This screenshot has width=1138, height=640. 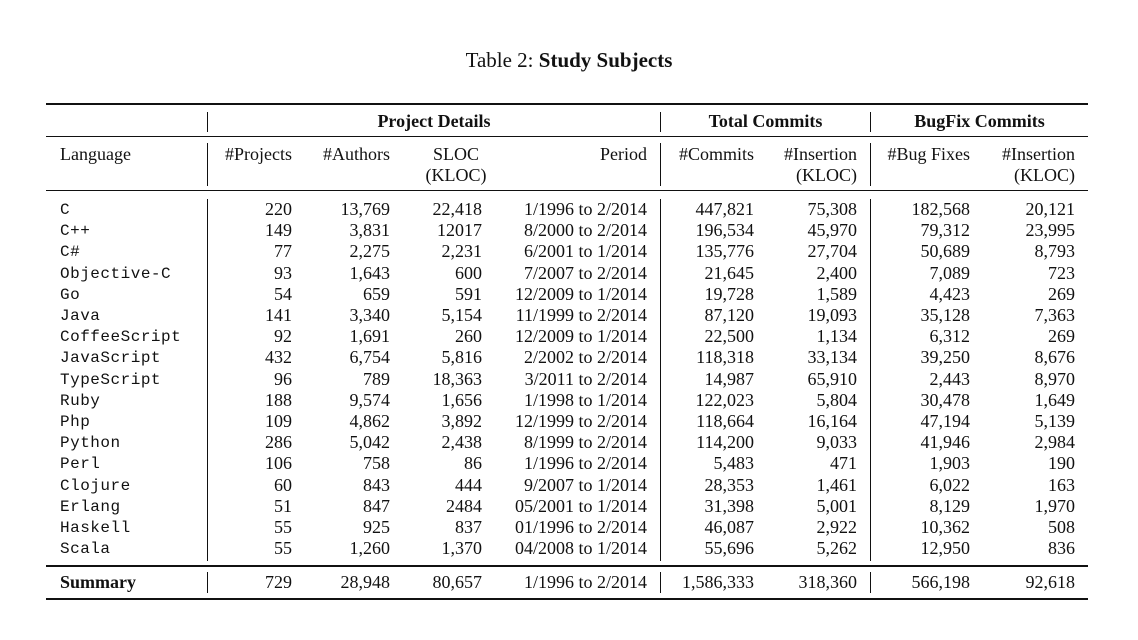 What do you see at coordinates (837, 484) in the screenshot?
I see `cell-insertion-total: 1,461` at bounding box center [837, 484].